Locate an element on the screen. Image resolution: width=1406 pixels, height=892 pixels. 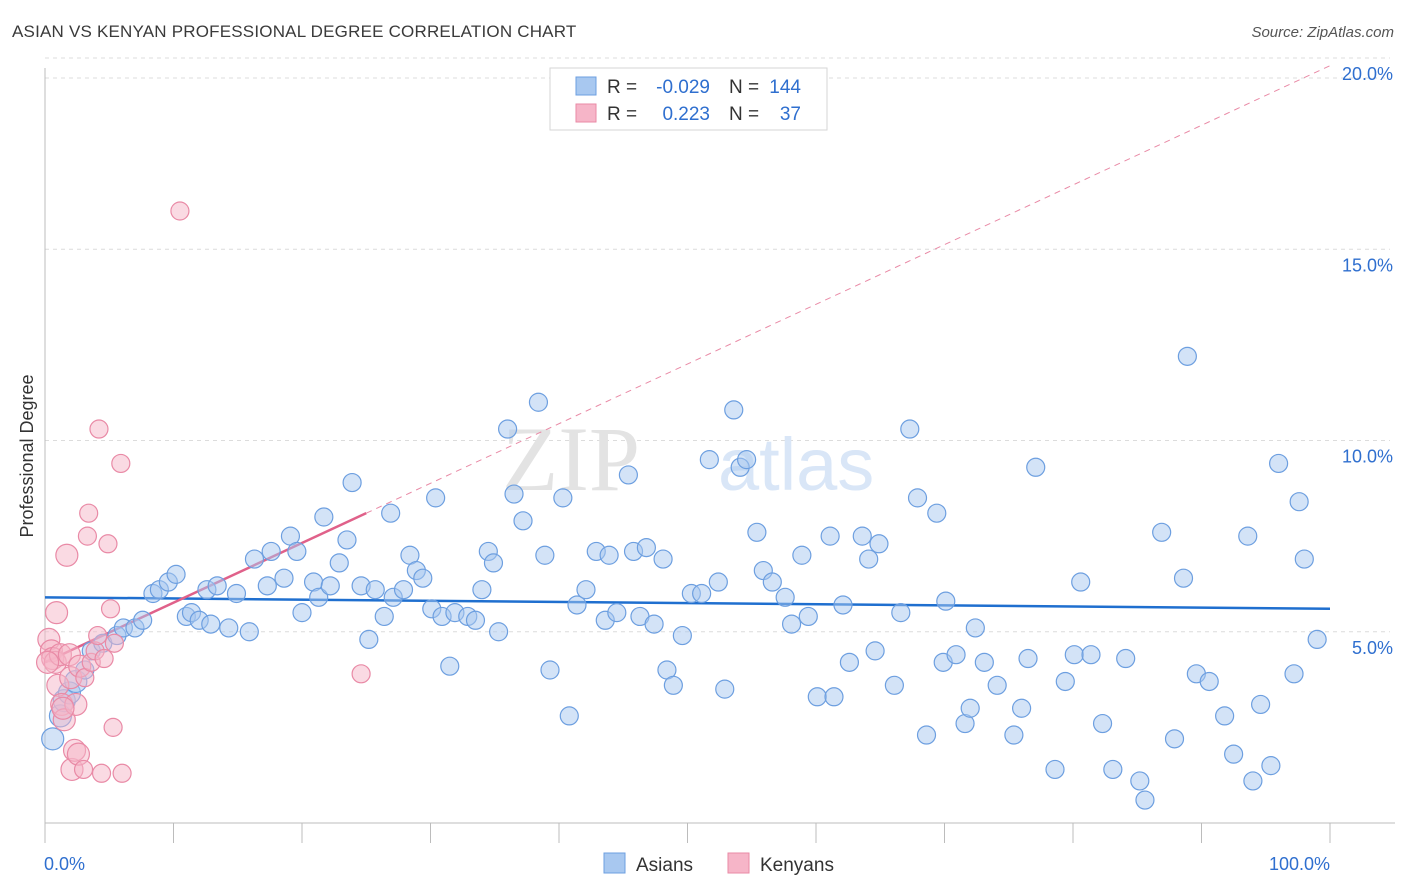
asian-n-label: N = is located at coordinates (744, 87).